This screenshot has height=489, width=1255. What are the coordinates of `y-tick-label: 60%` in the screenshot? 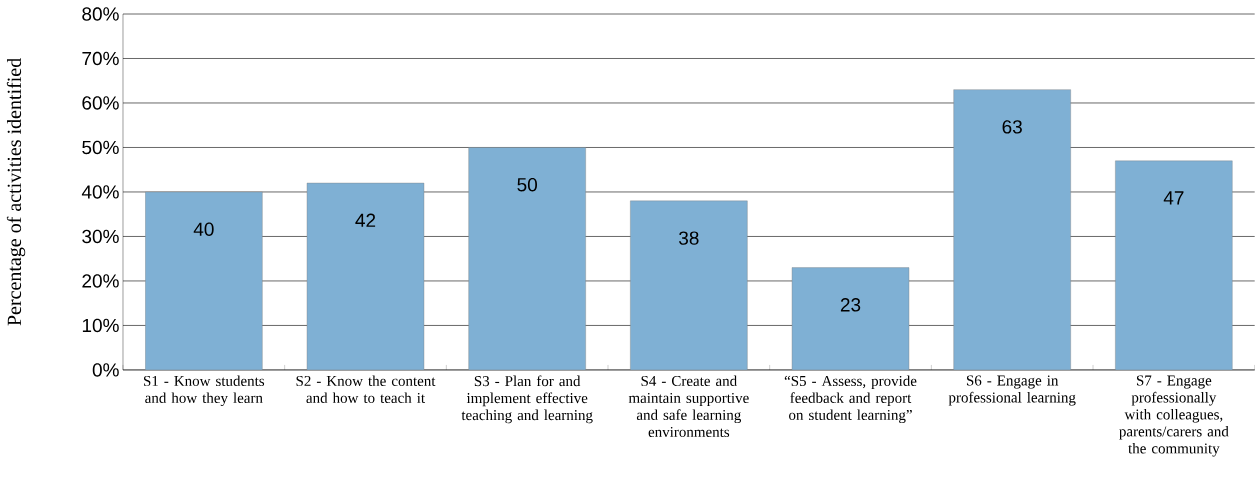 It's located at (100, 103).